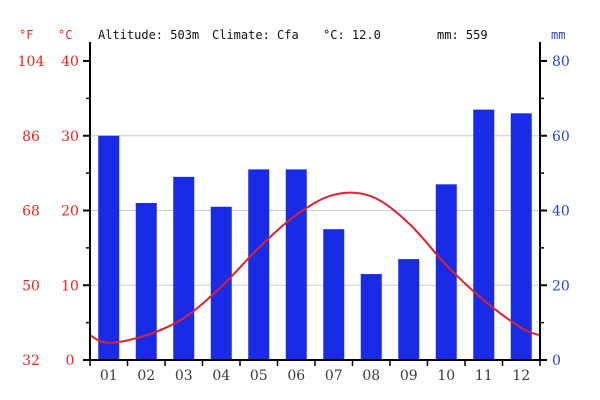 The height and width of the screenshot is (400, 600). What do you see at coordinates (352, 35) in the screenshot?
I see `mean-temperature-label: °C: 12.0` at bounding box center [352, 35].